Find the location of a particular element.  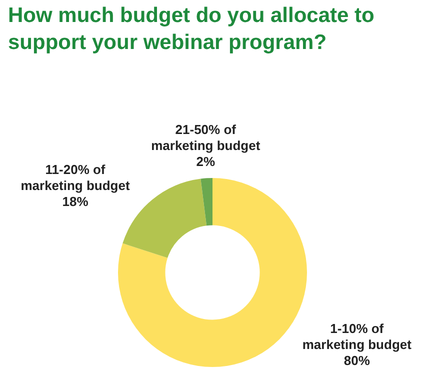

data-label: 80% is located at coordinates (357, 360).